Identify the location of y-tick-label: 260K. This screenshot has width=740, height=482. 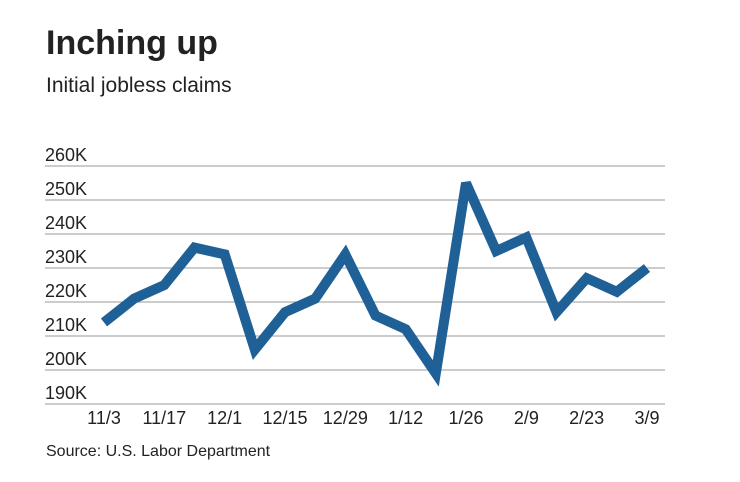
(66, 155).